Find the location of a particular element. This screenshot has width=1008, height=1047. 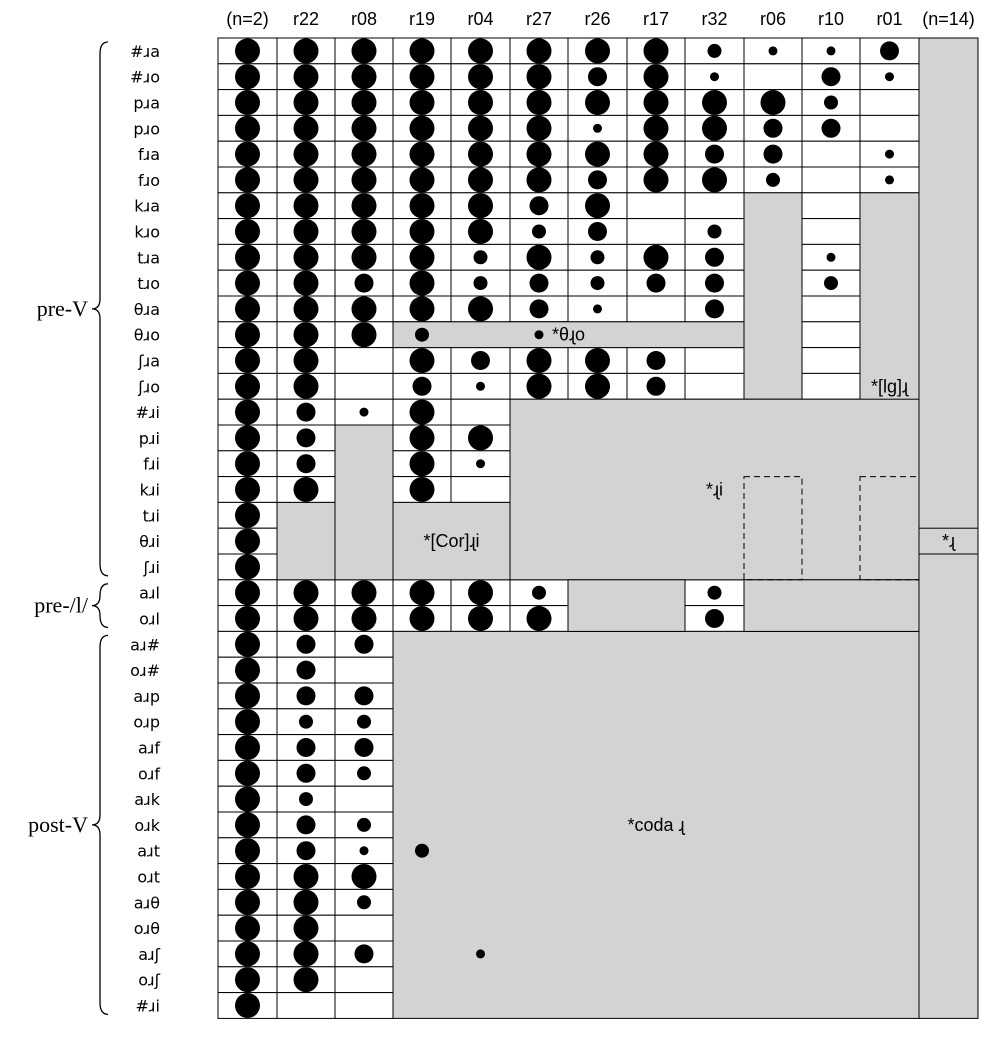

dot-r2-c7 is located at coordinates (656, 102).